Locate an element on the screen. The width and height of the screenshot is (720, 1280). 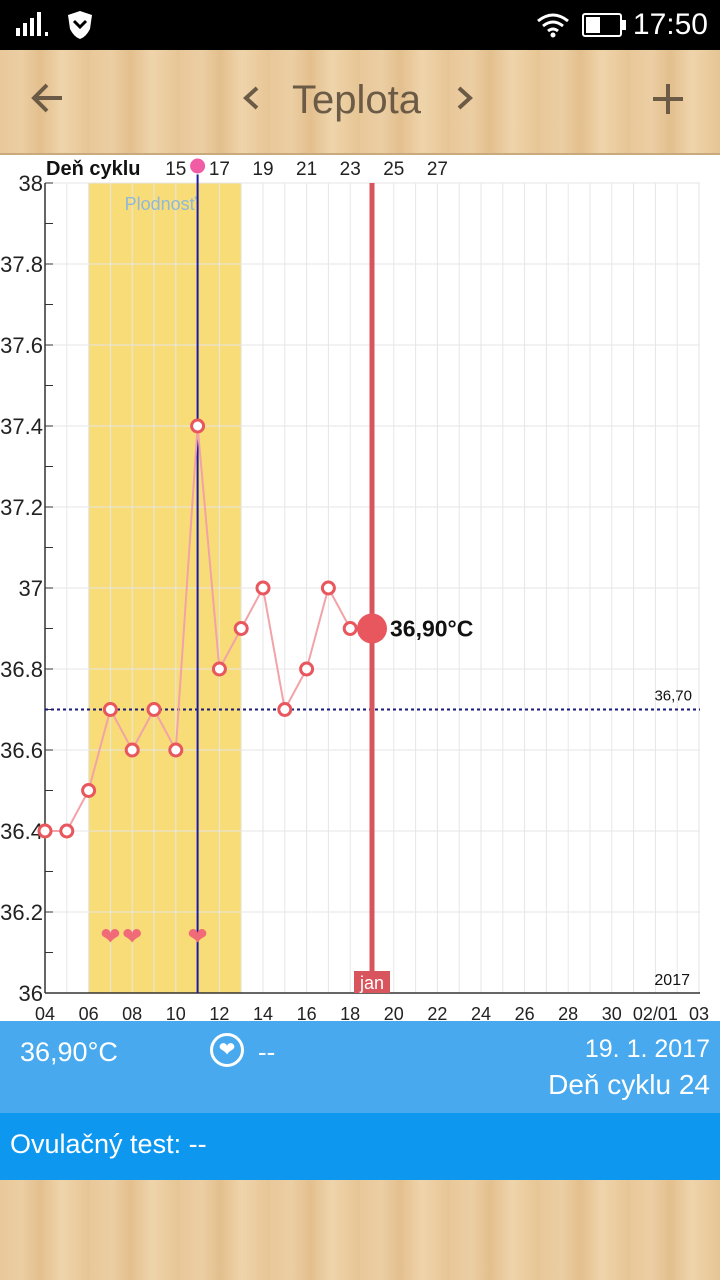
cycle-axis-label: Deň cyklu is located at coordinates (93, 169).